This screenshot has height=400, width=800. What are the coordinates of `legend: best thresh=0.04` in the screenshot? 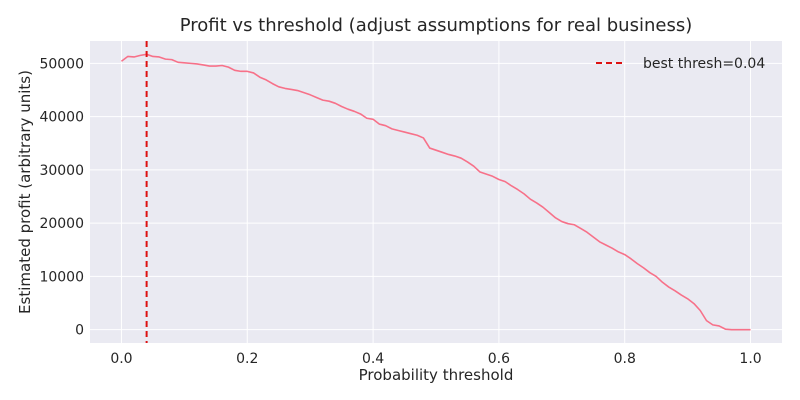 It's located at (680, 64).